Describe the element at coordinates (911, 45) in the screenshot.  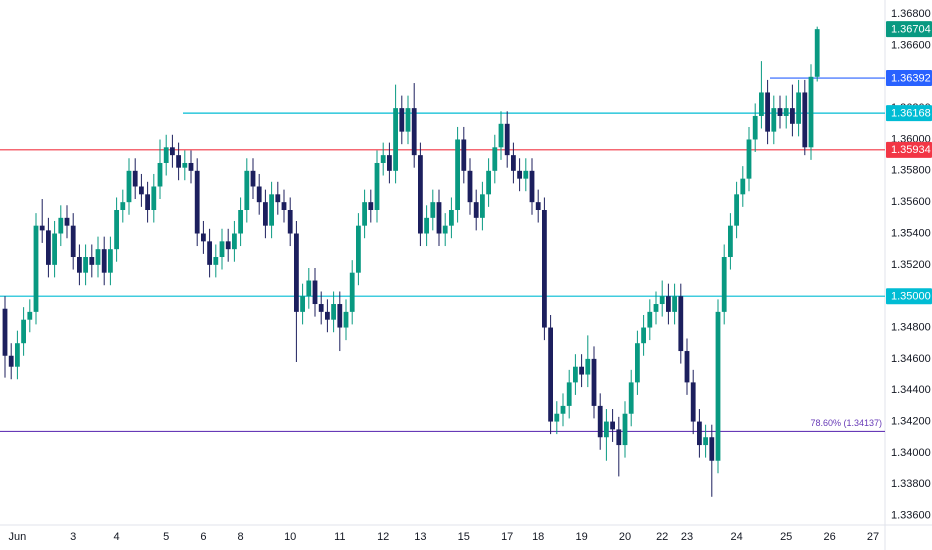
I see `y-tick-label: 1.36600` at that location.